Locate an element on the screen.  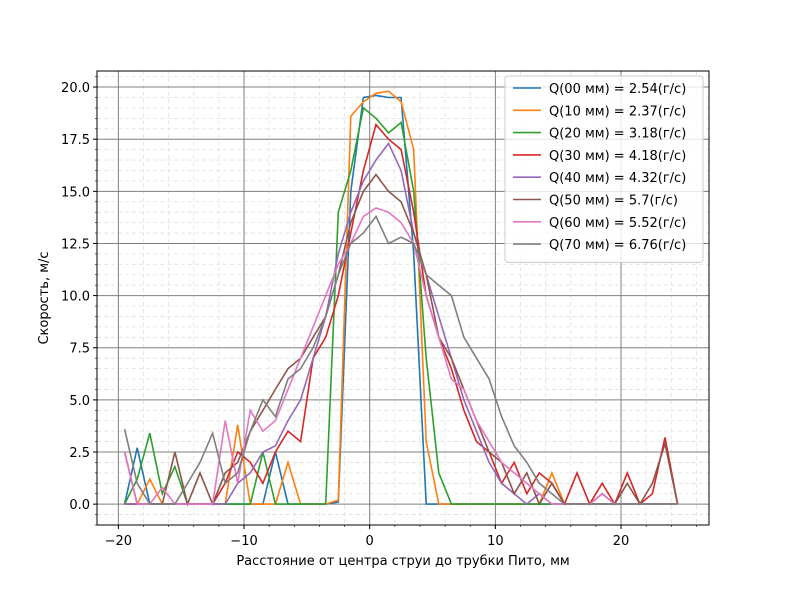
x-tick-label: −20 is located at coordinates (118, 541).